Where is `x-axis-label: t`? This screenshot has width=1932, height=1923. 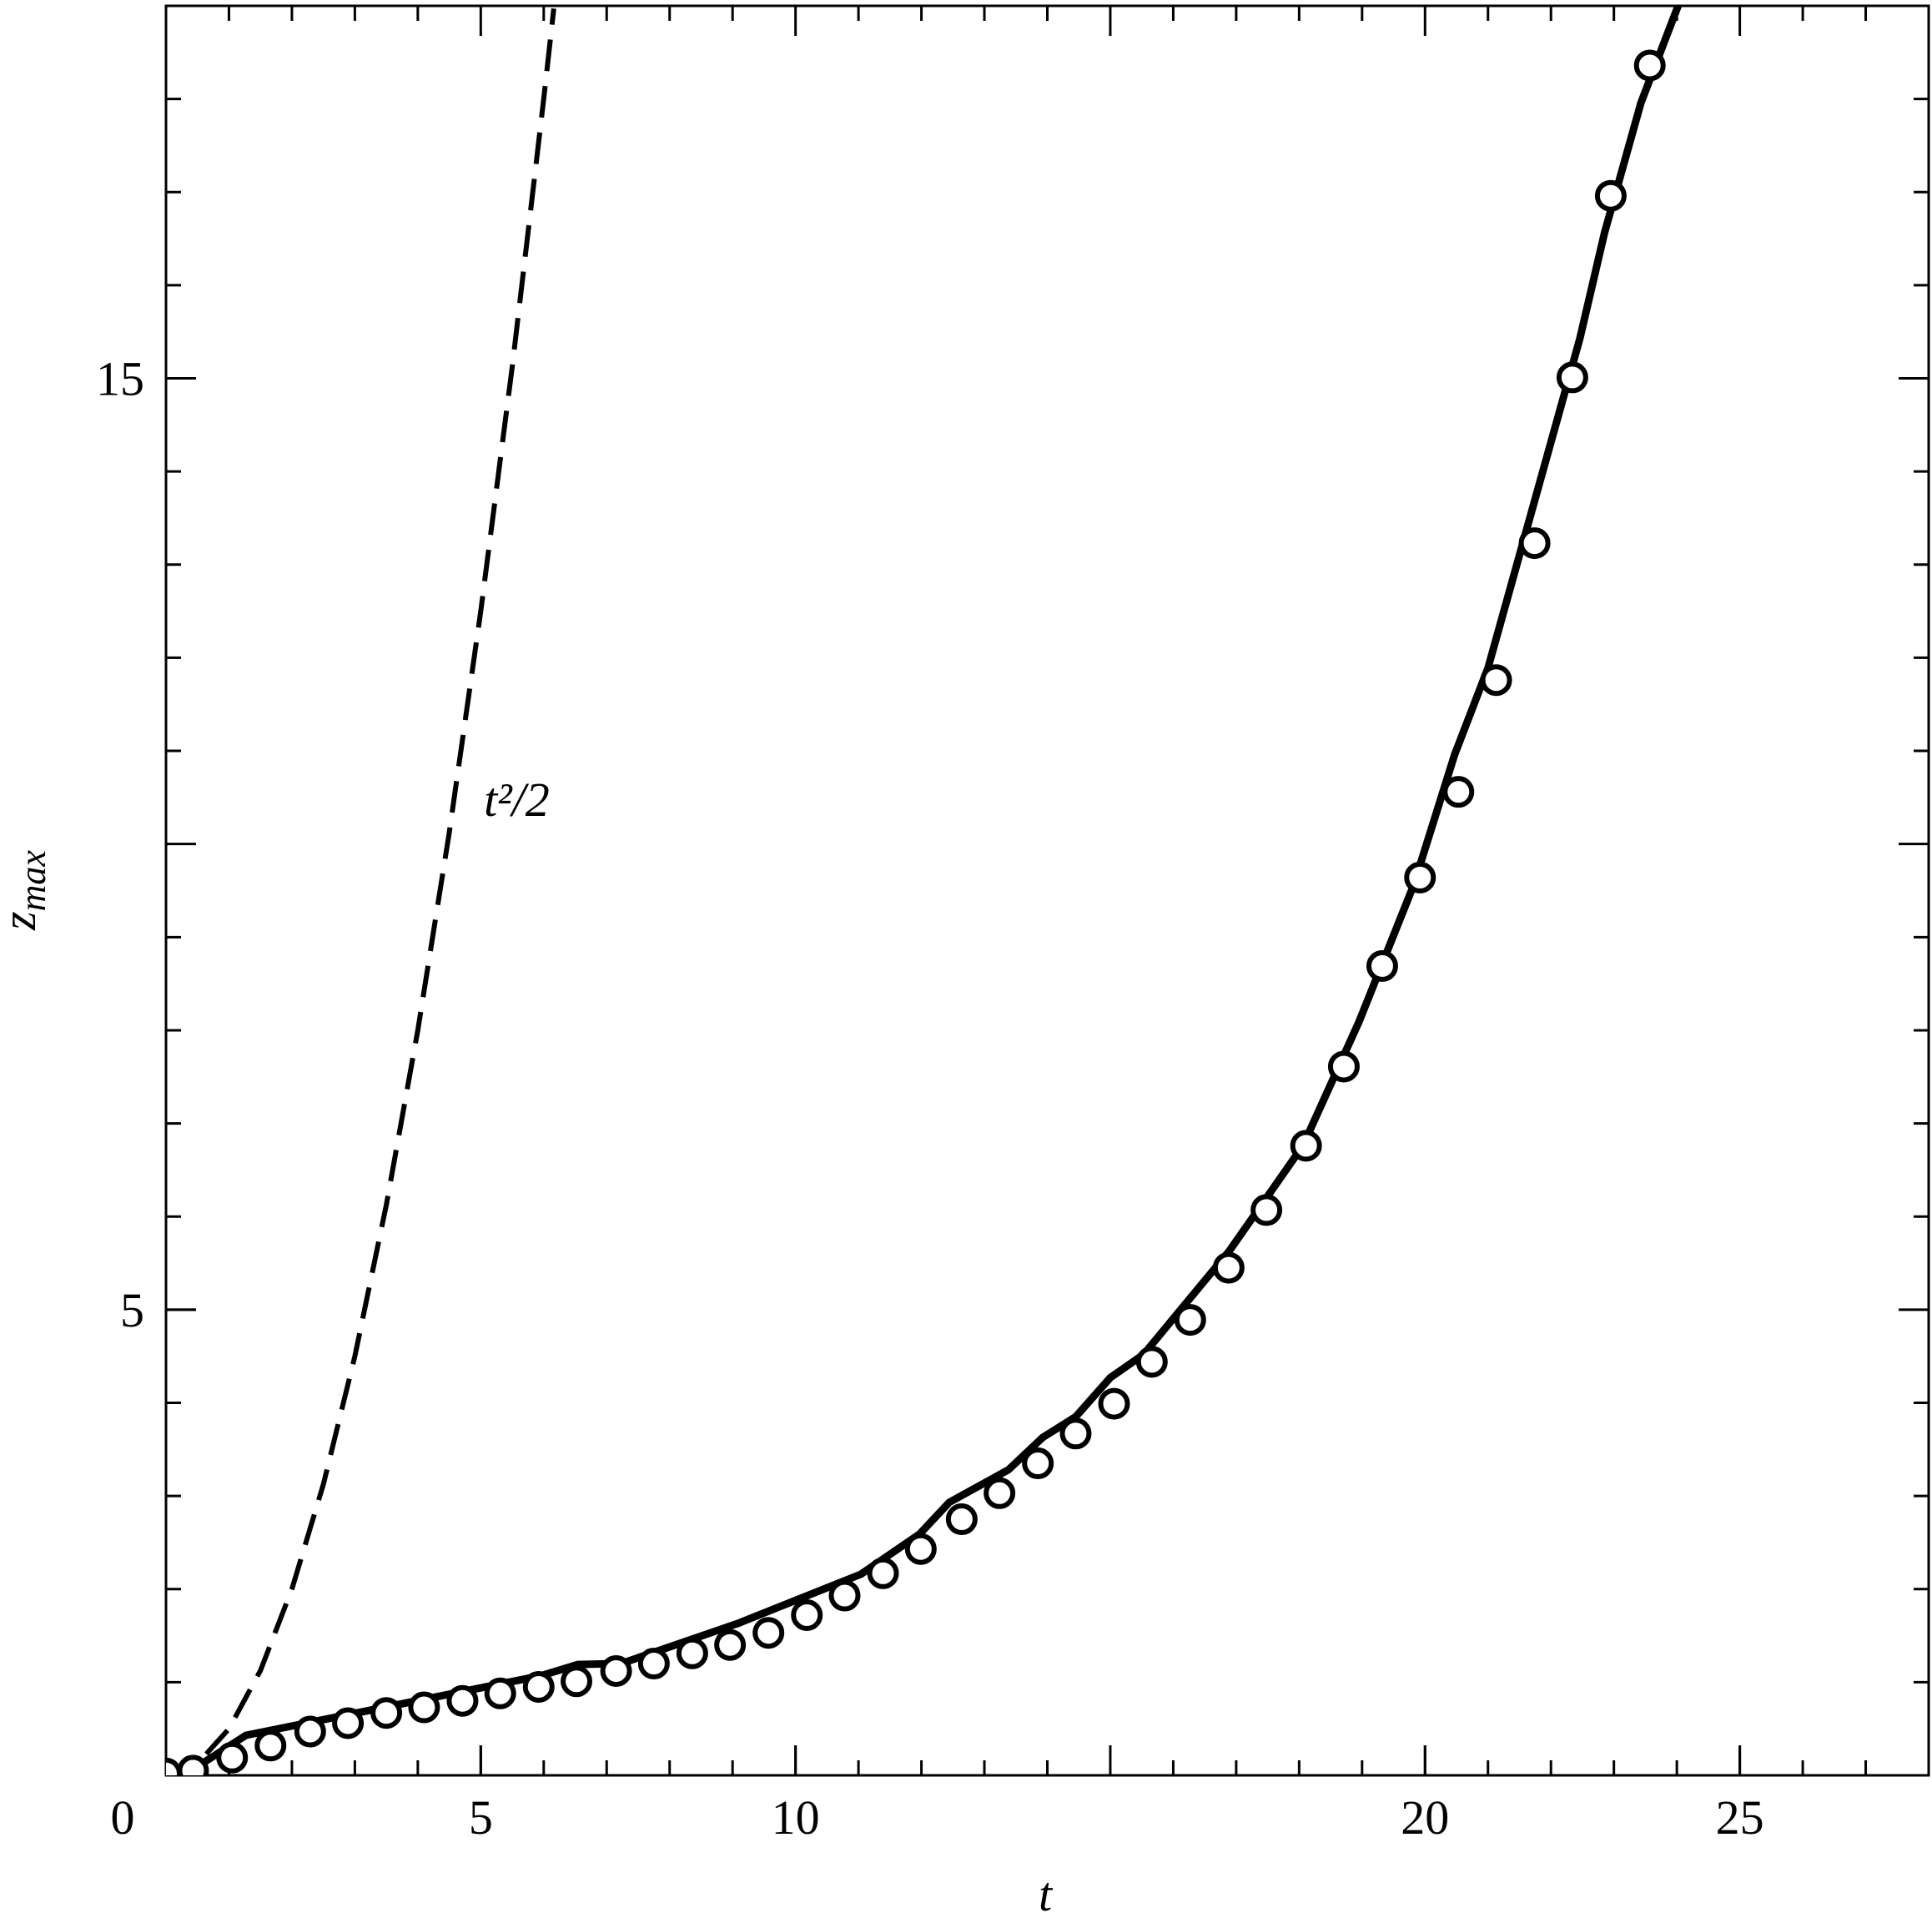 x-axis-label: t is located at coordinates (1046, 1894).